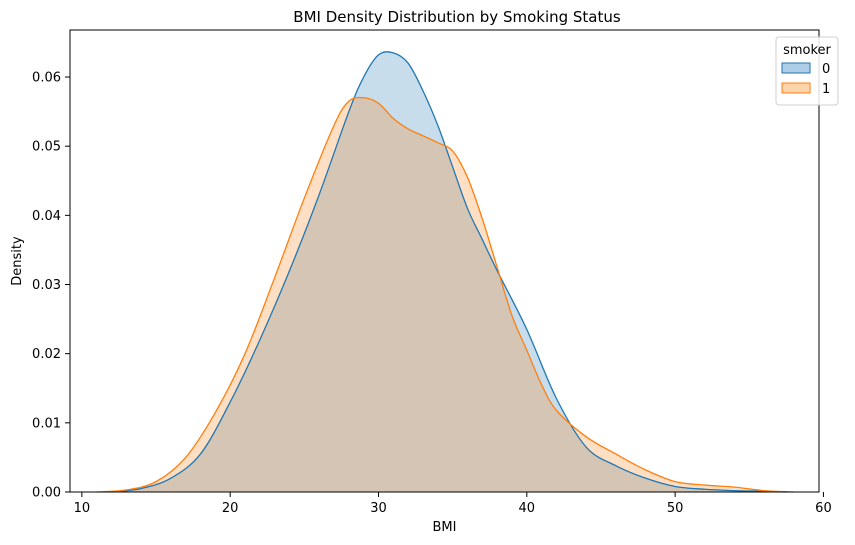  I want to click on y-tick-label: 0.04, so click(46, 216).